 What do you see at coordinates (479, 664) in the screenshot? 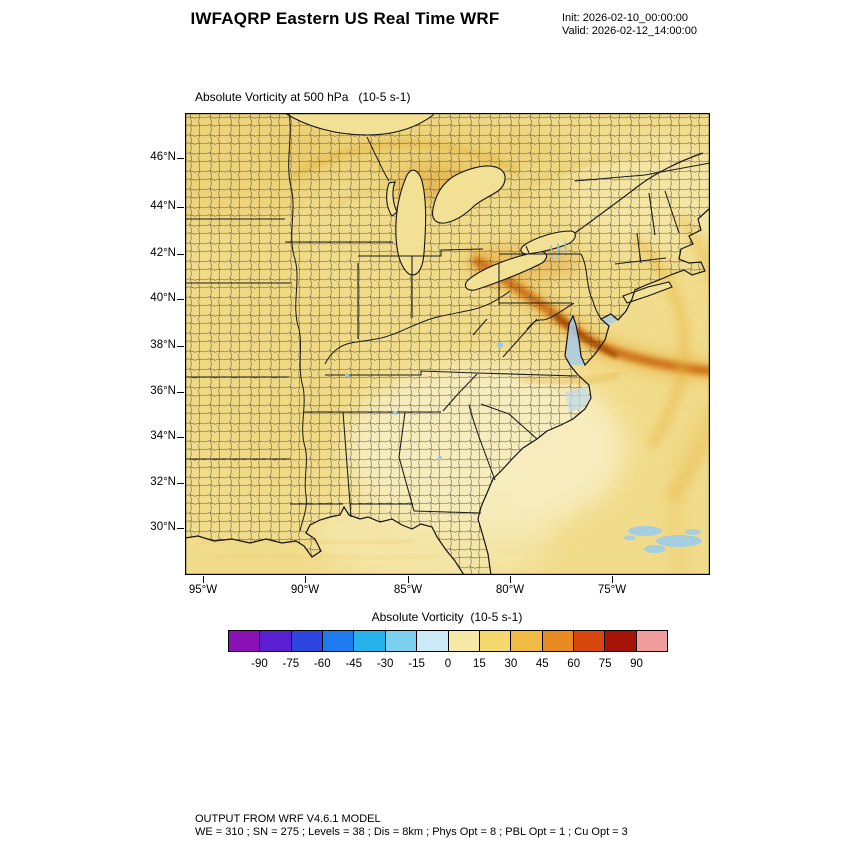
I see `colorbar-tick-label: 15` at bounding box center [479, 664].